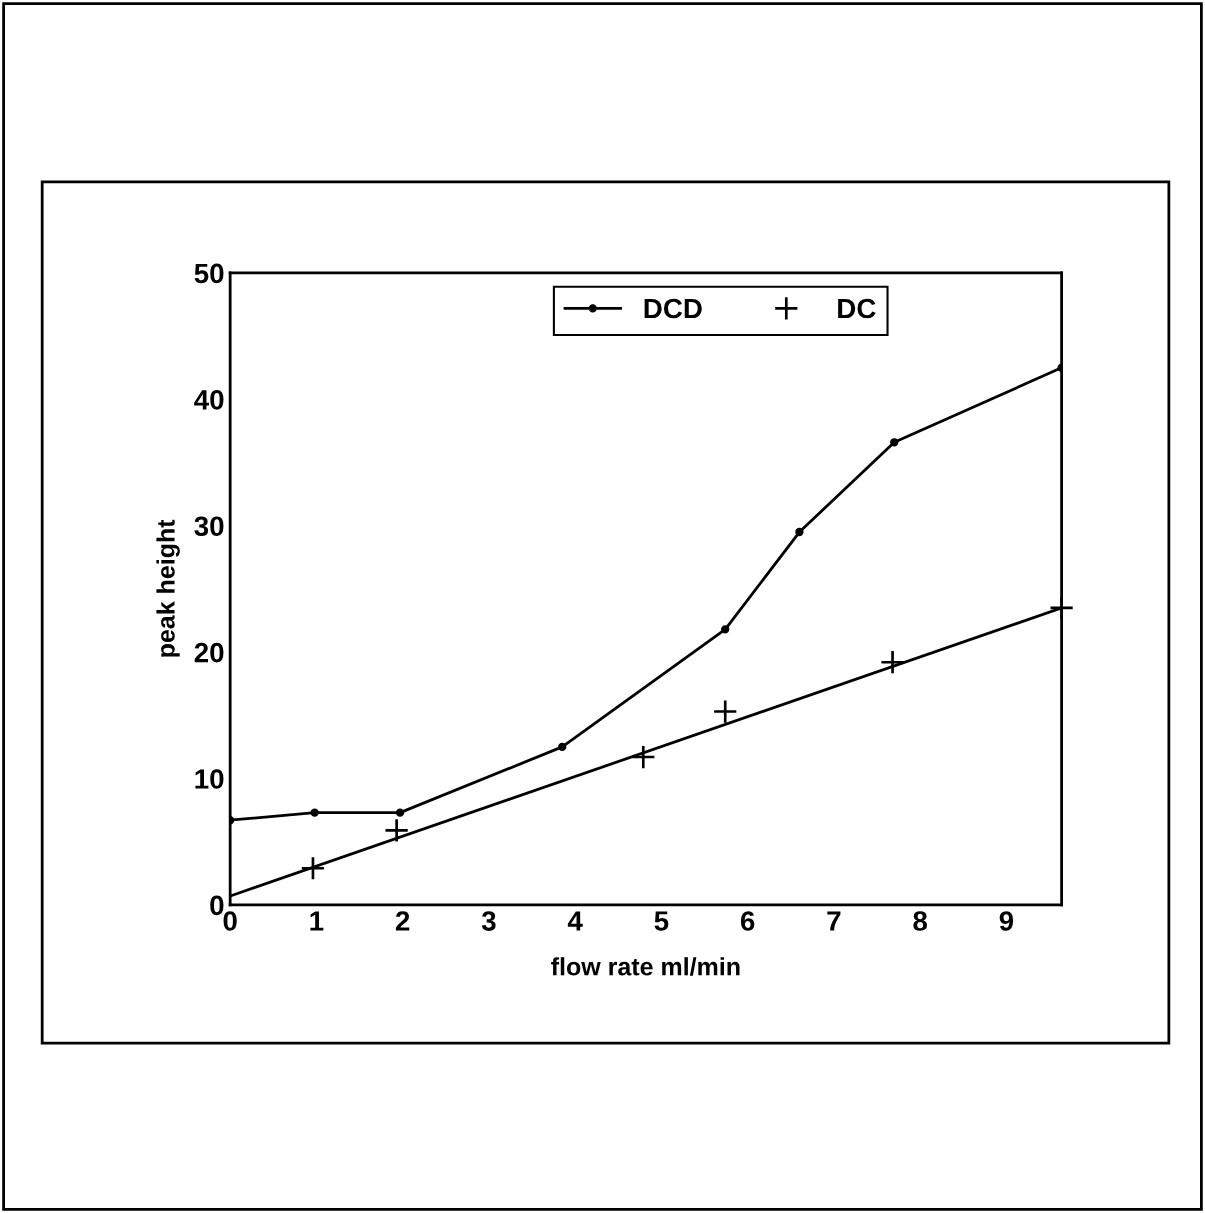  I want to click on y-tick-label: 10, so click(209, 779).